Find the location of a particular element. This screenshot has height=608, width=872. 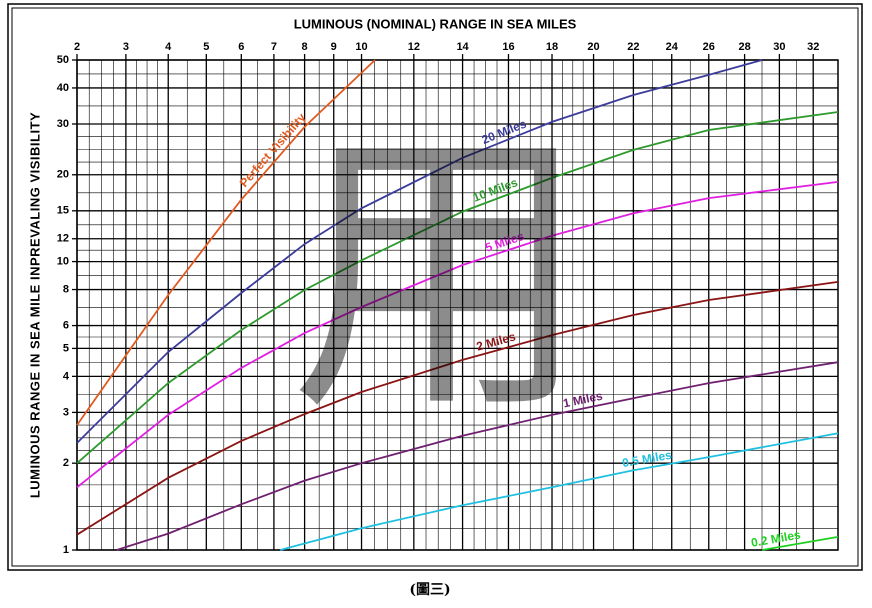

x-tick-label: 18 is located at coordinates (552, 47).